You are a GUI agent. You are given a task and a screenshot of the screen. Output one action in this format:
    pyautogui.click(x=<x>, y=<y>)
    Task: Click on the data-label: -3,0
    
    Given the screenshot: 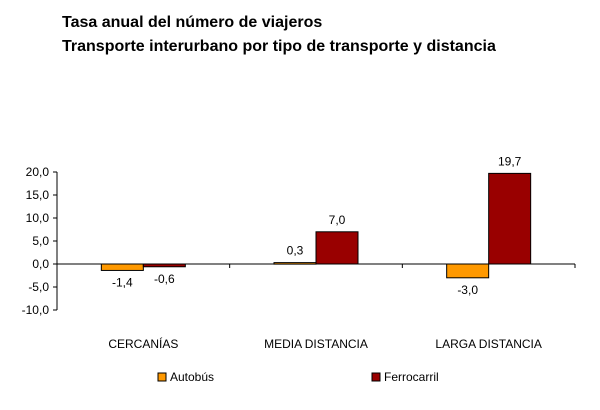 What is the action you would take?
    pyautogui.click(x=467, y=290)
    